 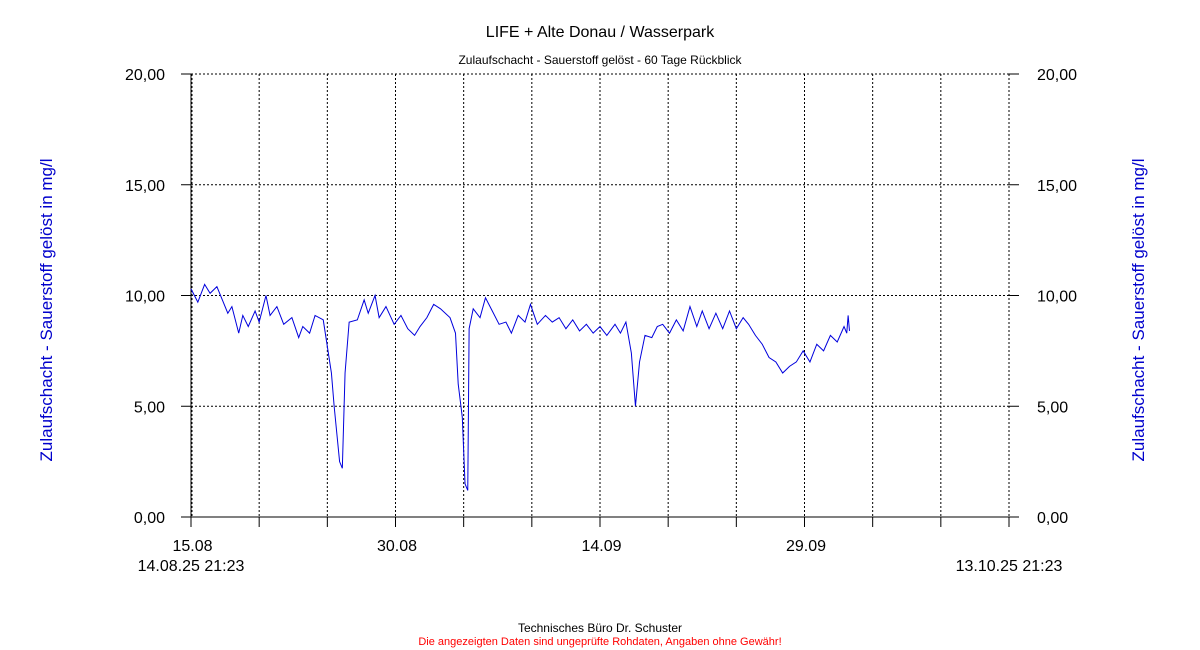 I want to click on y-tick-label-right: 10,00, so click(x=1057, y=297).